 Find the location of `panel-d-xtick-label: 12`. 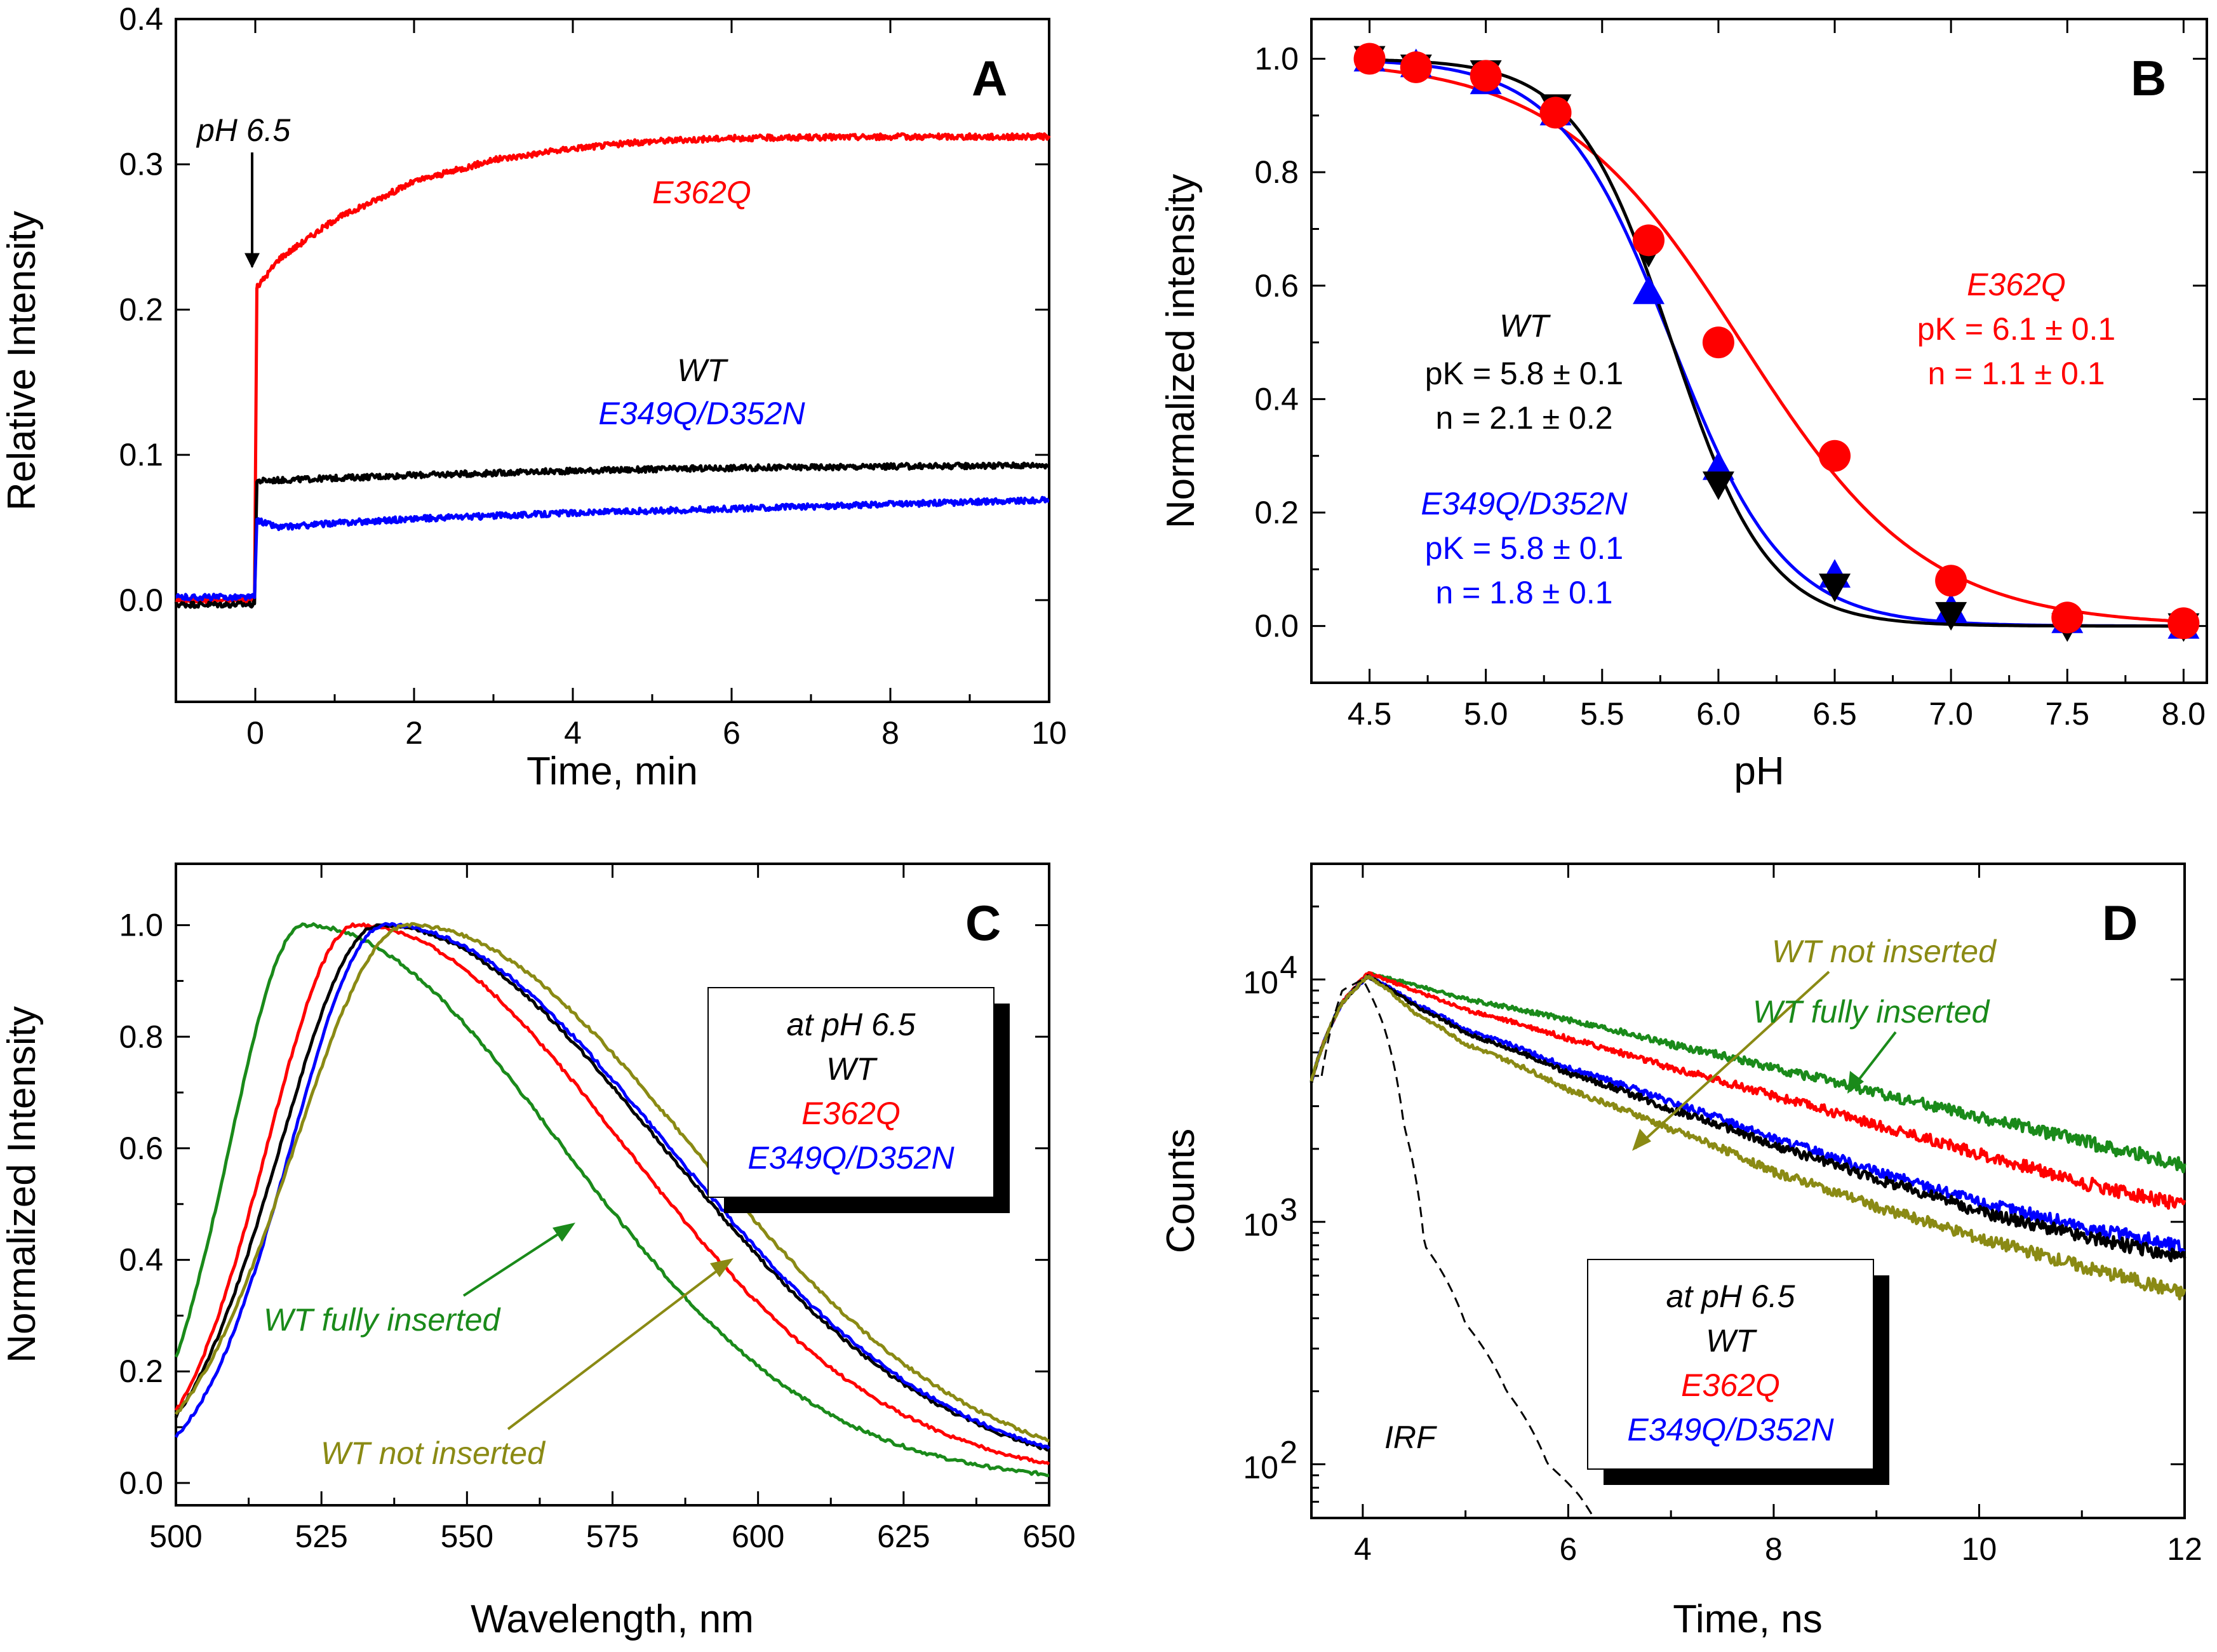

panel-d-xtick-label: 12 is located at coordinates (2184, 1549).